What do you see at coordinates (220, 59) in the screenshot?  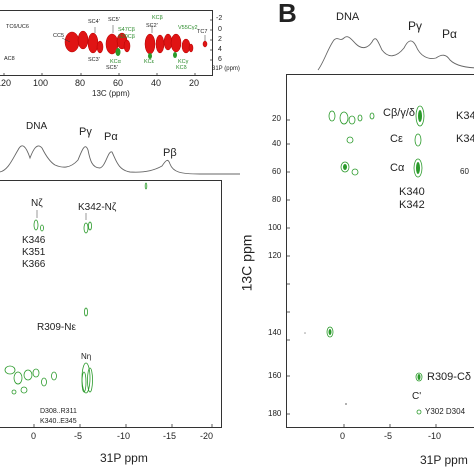 I see `inset-ytick-6: 6` at bounding box center [220, 59].